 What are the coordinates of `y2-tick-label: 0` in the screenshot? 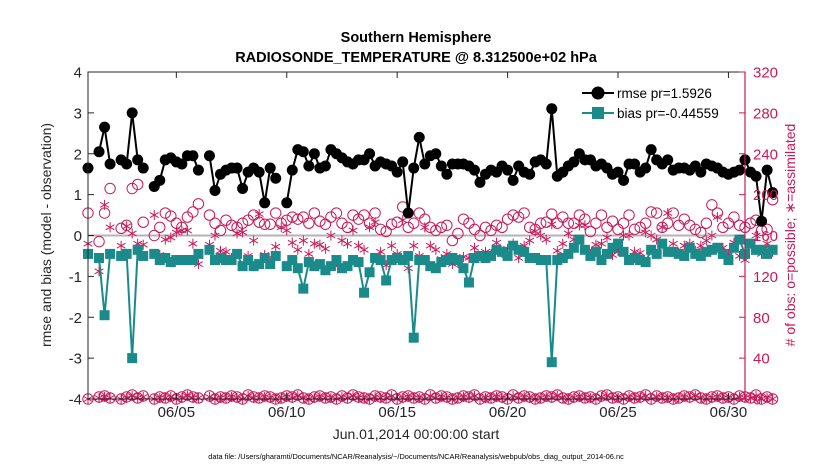 It's located at (757, 400).